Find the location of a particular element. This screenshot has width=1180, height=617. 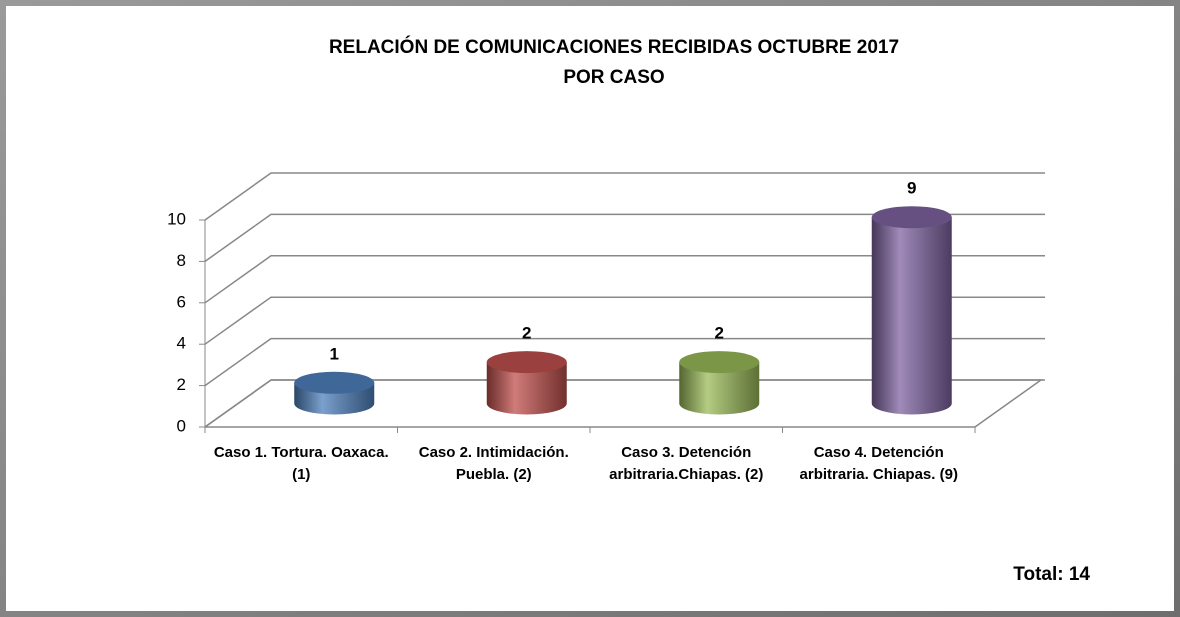

data-label: 1 is located at coordinates (334, 353).